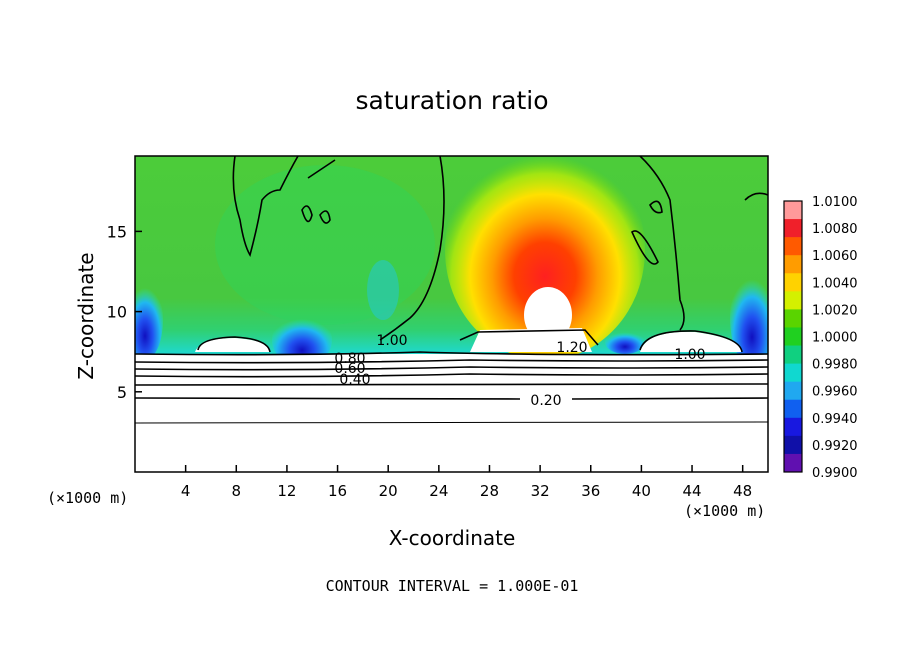 The height and width of the screenshot is (654, 904). What do you see at coordinates (545, 401) in the screenshot?
I see `contour-label: 0.20` at bounding box center [545, 401].